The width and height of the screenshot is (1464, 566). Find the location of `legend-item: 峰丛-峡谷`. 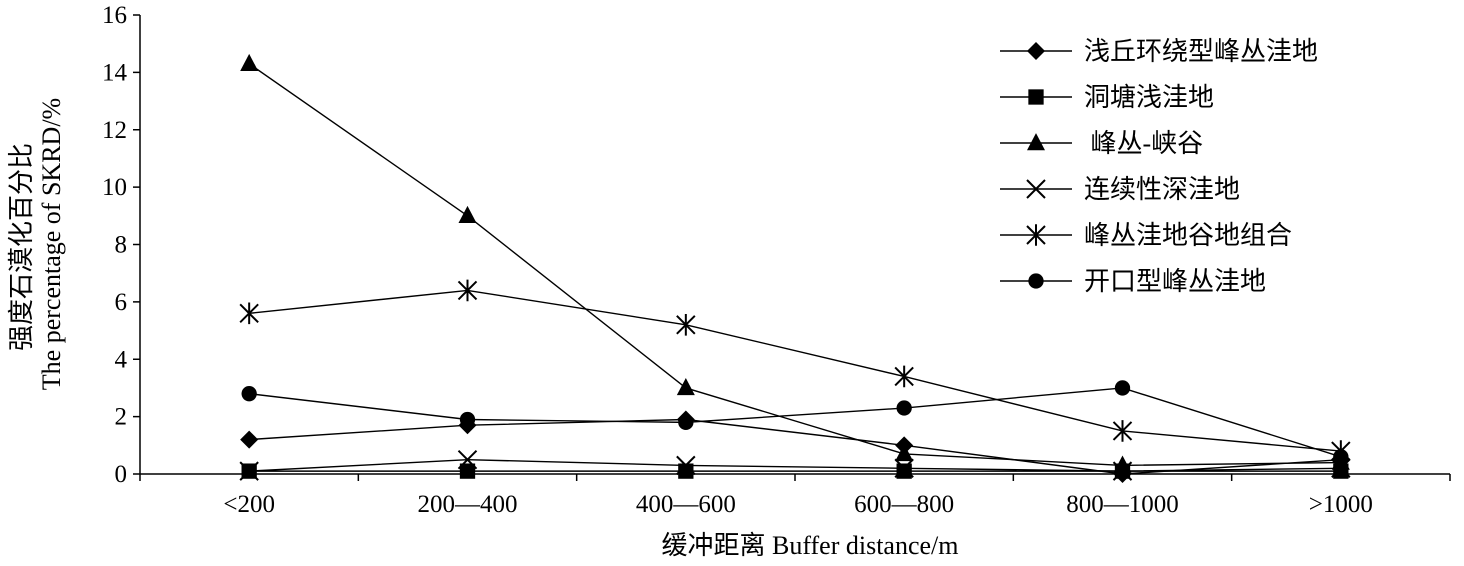

legend-item: 峰丛-峡谷 is located at coordinates (1101, 143).